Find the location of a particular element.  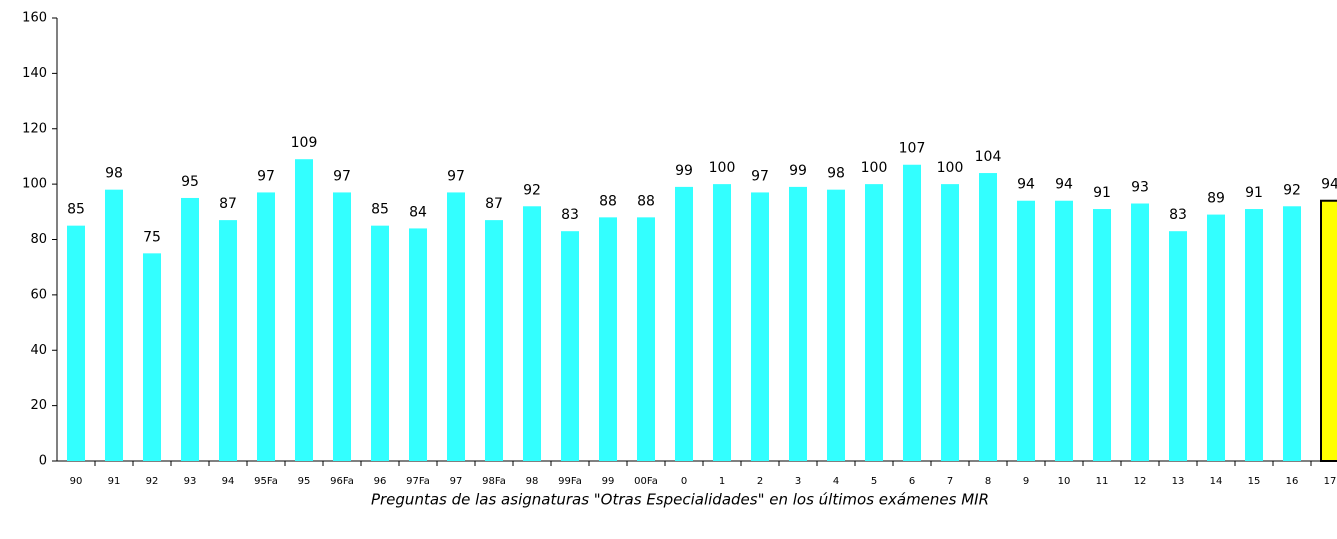

y-tick-label: 120 is located at coordinates (34, 128).